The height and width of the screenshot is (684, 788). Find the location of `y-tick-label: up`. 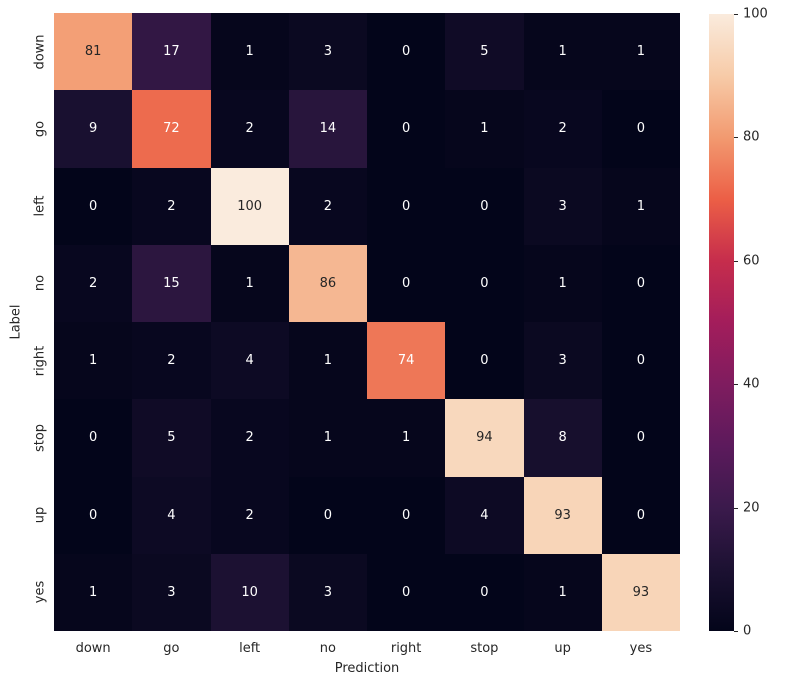

y-tick-label: up is located at coordinates (40, 515).